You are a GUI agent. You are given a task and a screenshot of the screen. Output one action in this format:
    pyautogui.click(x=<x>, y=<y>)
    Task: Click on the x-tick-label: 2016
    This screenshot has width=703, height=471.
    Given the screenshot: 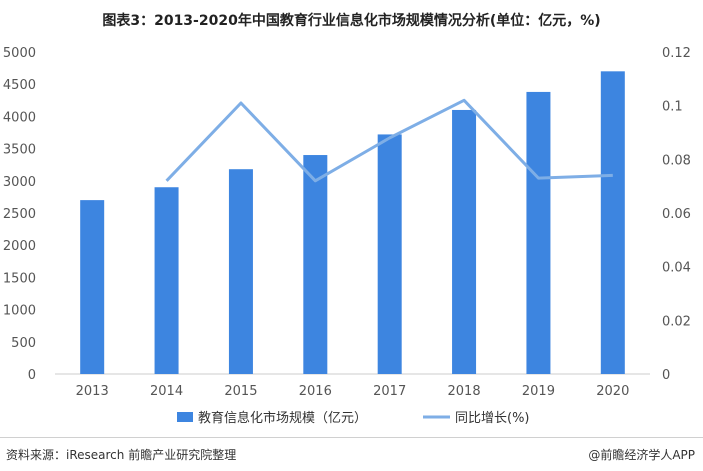 What is the action you would take?
    pyautogui.click(x=315, y=391)
    